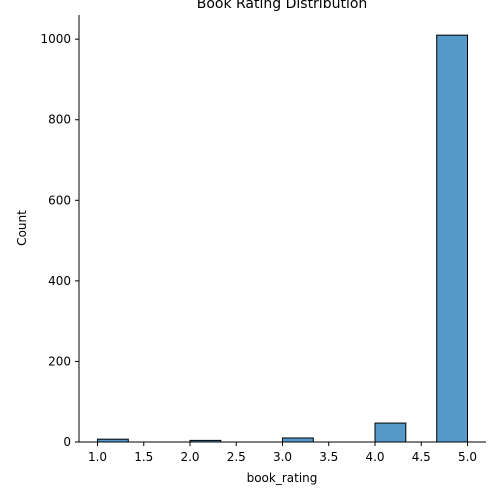 The width and height of the screenshot is (500, 504). I want to click on x-tick-label-8: 5.0, so click(467, 457).